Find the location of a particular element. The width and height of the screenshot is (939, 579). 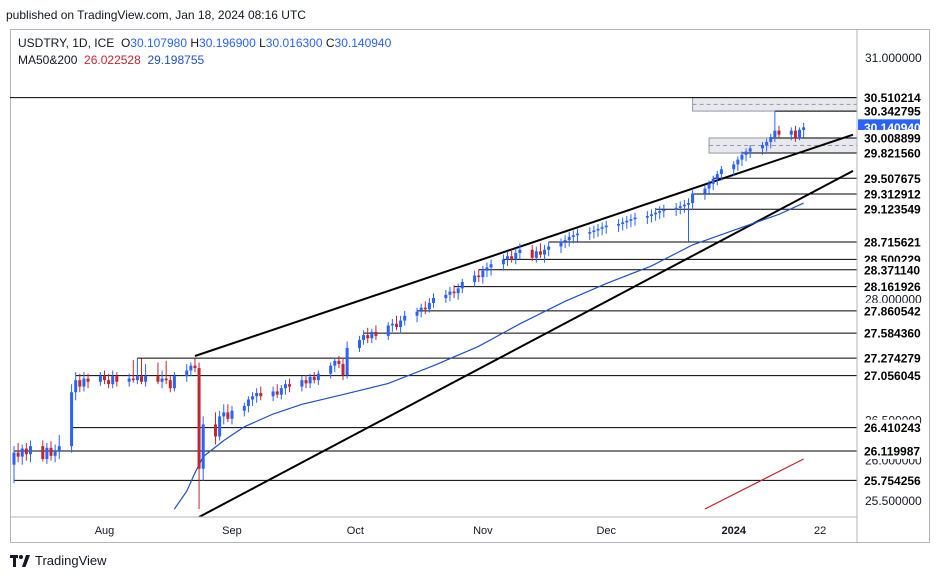

price-level-label: 26.119987 is located at coordinates (892, 451).